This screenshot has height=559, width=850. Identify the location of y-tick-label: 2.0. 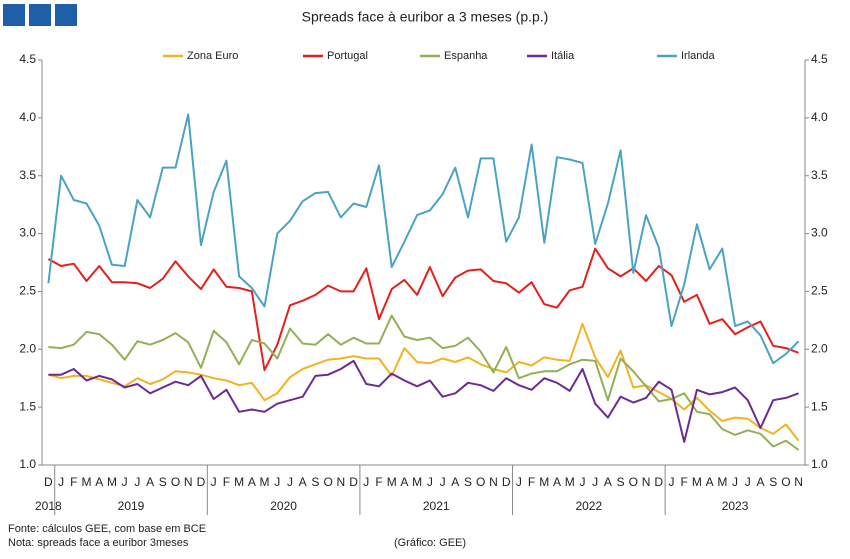
(27, 348).